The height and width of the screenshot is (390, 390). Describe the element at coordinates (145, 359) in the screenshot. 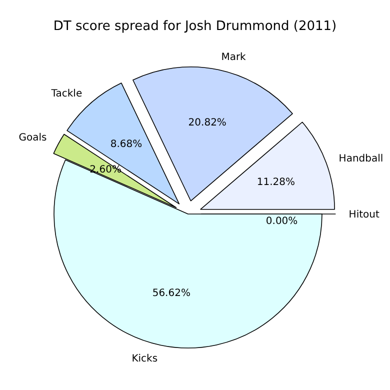

I see `slice-label: Kicks` at that location.